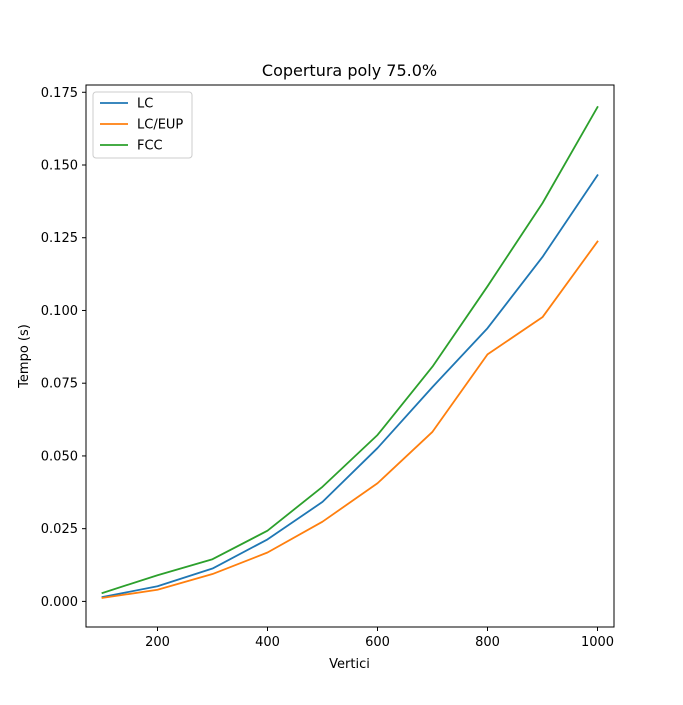 This screenshot has width=683, height=705. I want to click on legend-label-0: LC, so click(145, 104).